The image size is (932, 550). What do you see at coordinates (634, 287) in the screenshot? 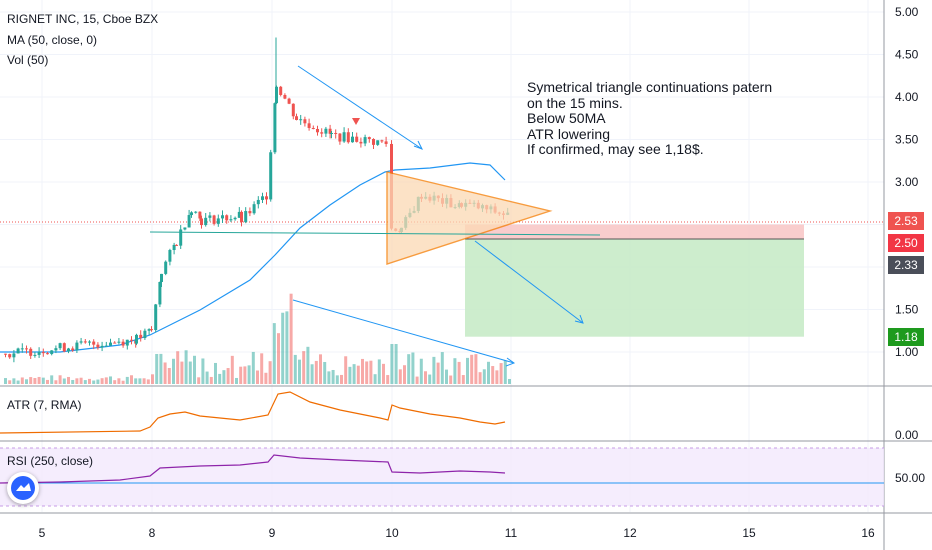
I see `target-zone` at bounding box center [634, 287].